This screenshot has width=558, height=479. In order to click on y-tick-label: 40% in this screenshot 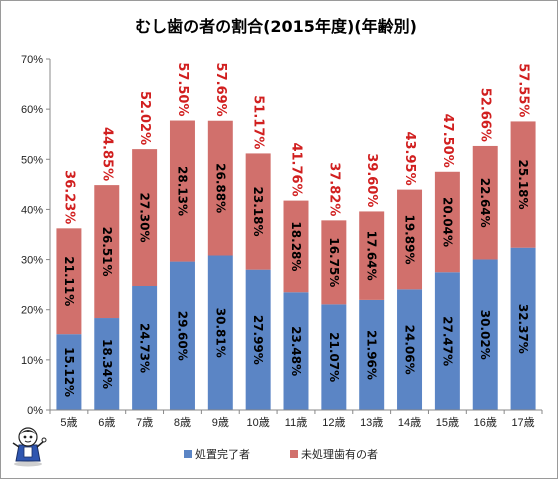, I will do `click(32, 210)`.